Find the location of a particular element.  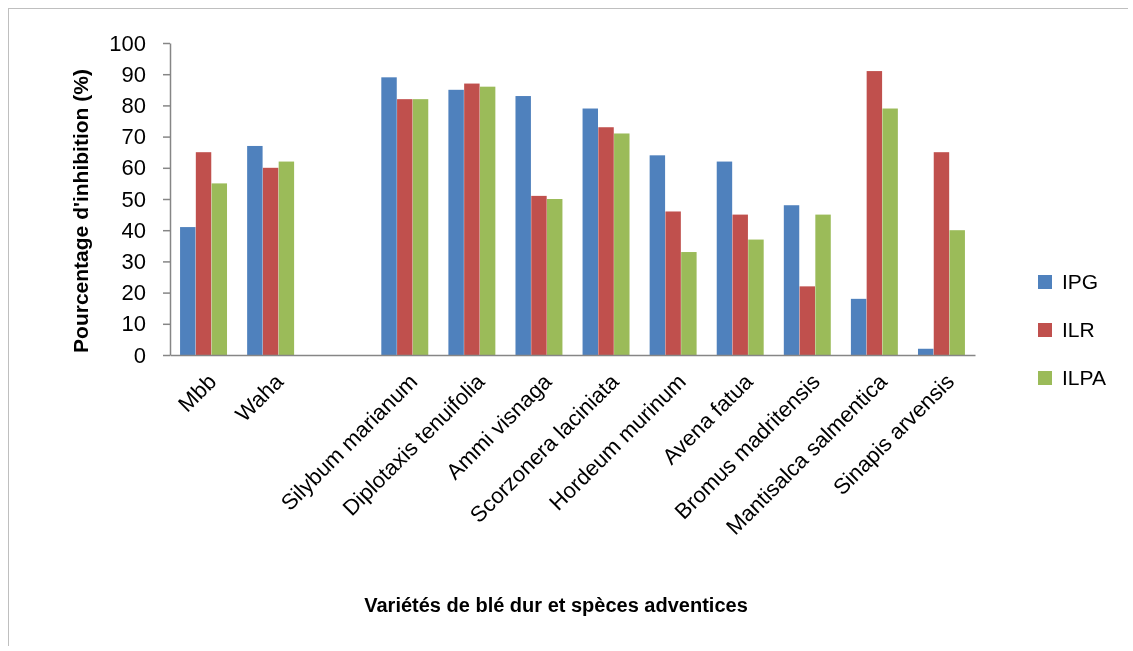

legend-label: ILR is located at coordinates (1078, 330).